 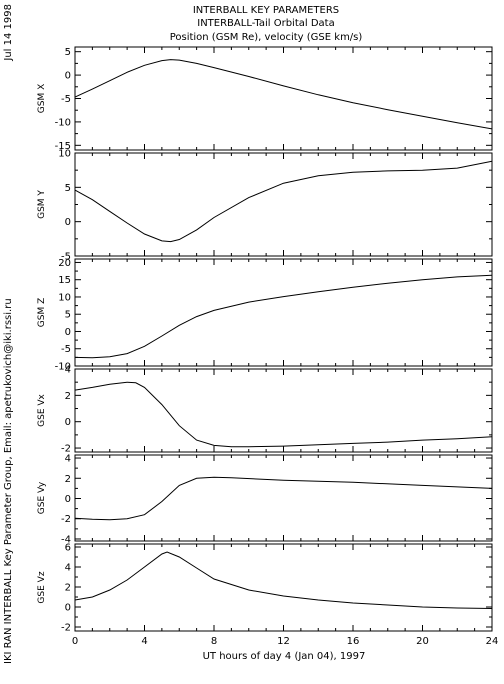 I want to click on x-tick-label: 0, so click(x=75, y=641).